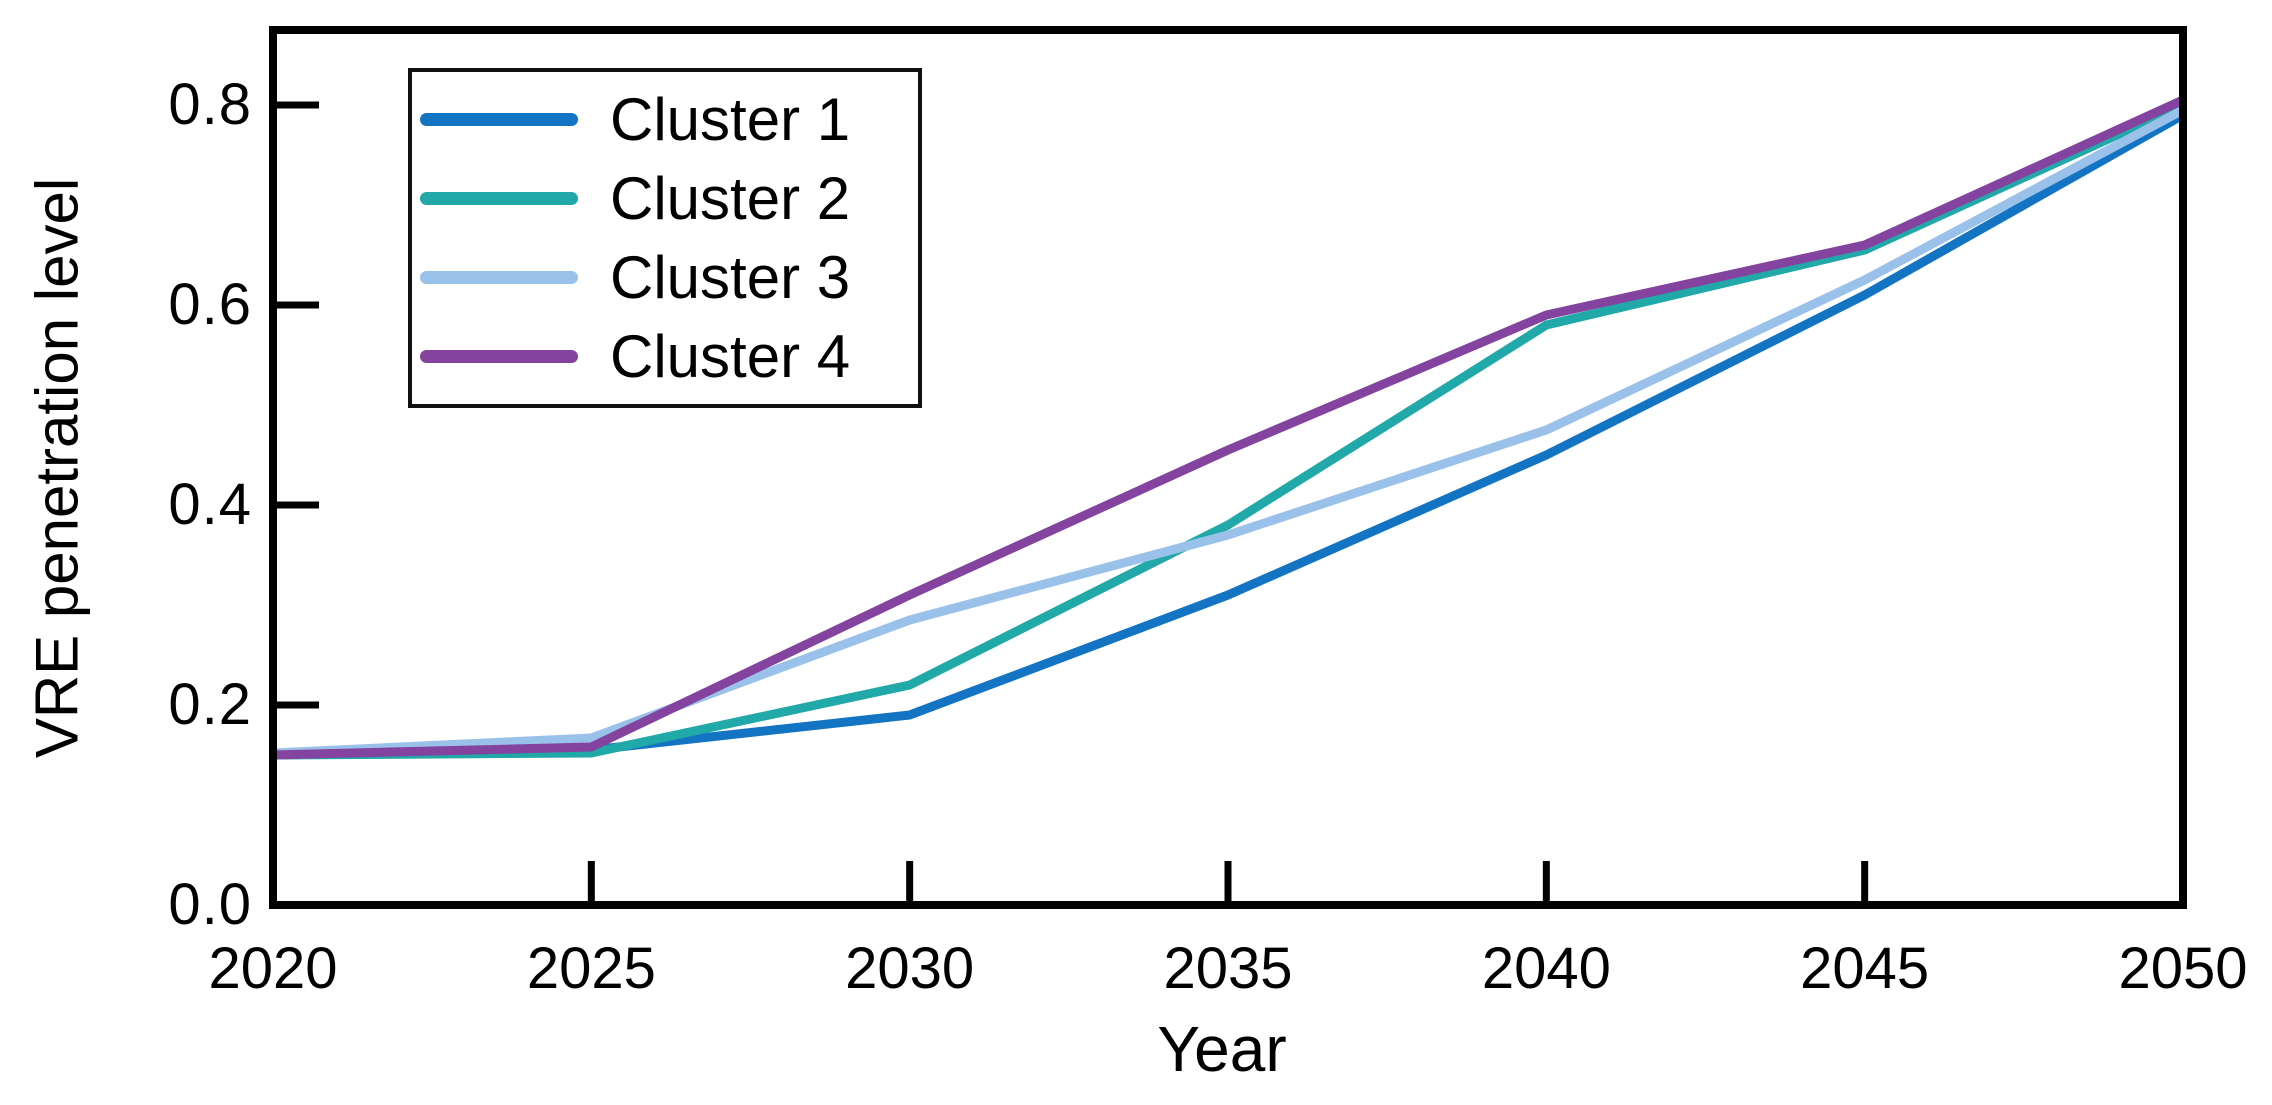 This screenshot has width=2272, height=1105. I want to click on legend-label: Cluster 4, so click(730, 356).